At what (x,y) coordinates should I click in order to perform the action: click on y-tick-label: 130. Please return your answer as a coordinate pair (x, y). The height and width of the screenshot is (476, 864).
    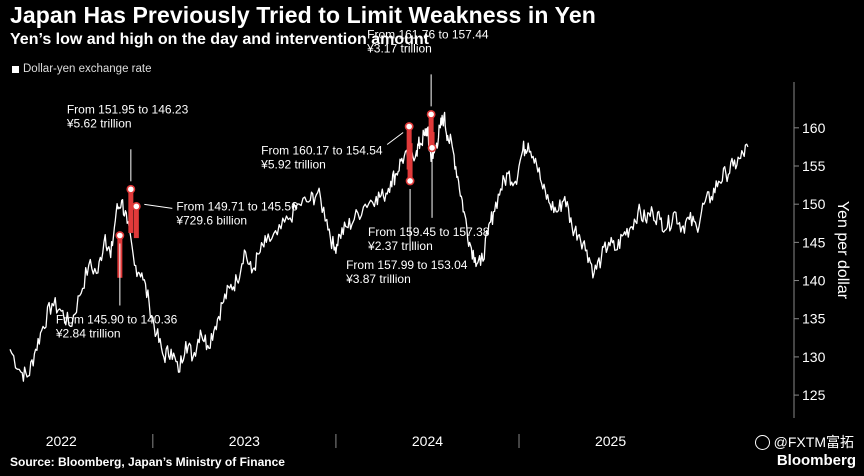
    Looking at the image, I should click on (814, 357).